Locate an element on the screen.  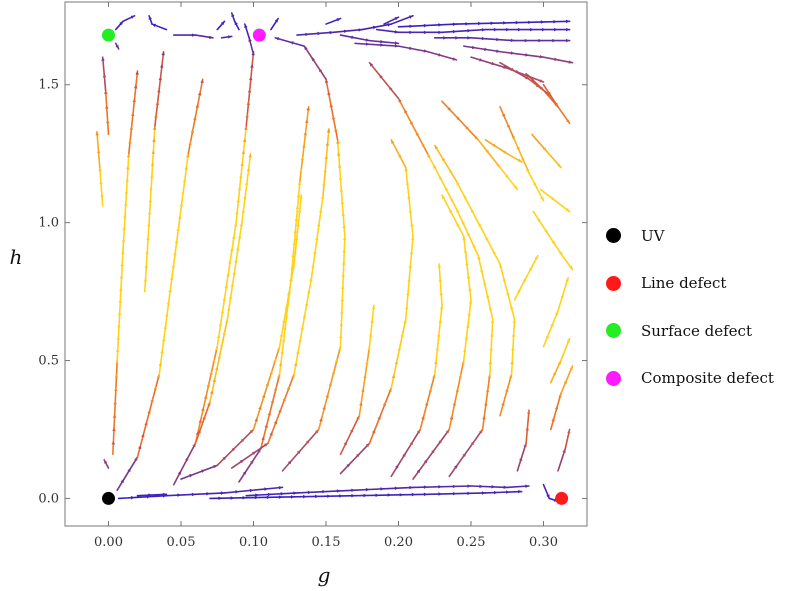
y-axis-title: h is located at coordinates (16, 257).